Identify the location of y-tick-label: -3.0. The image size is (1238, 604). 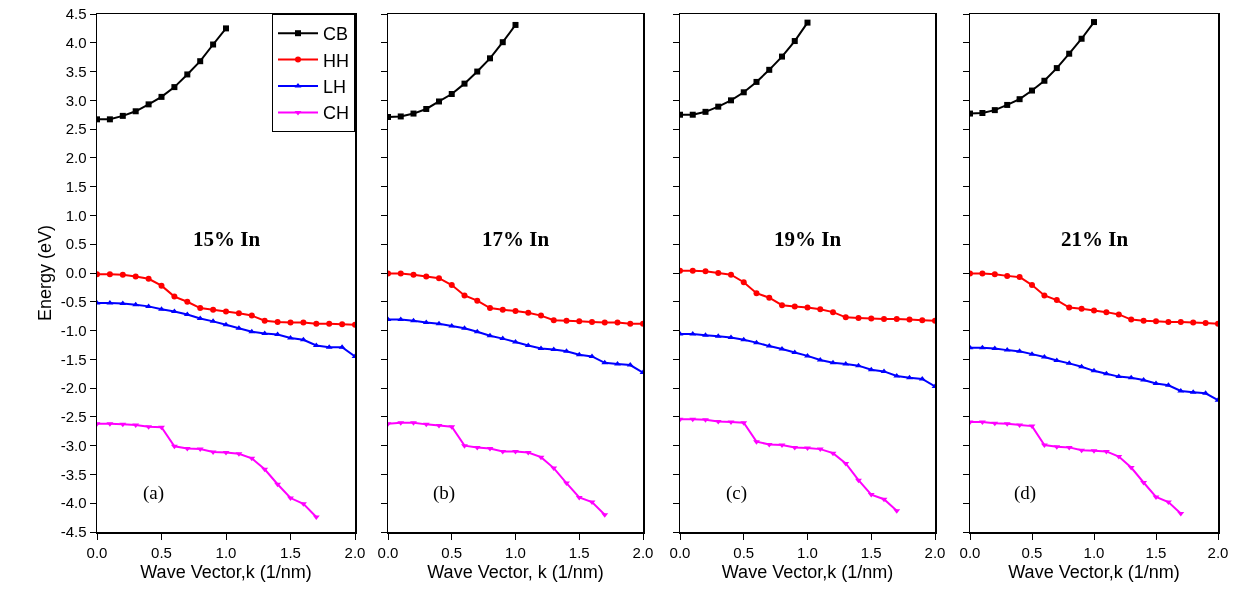
(73, 445).